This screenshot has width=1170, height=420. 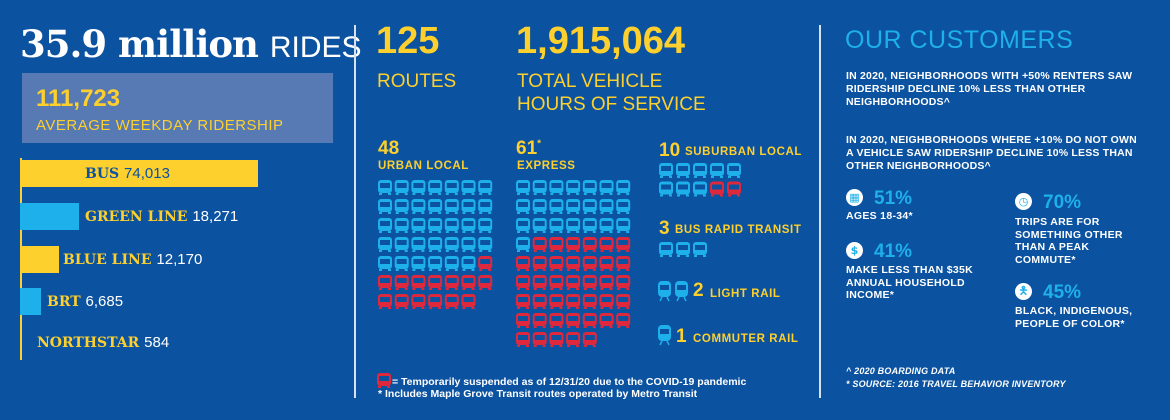 What do you see at coordinates (1062, 292) in the screenshot?
I see `bipoc-stat-pct: 45%` at bounding box center [1062, 292].